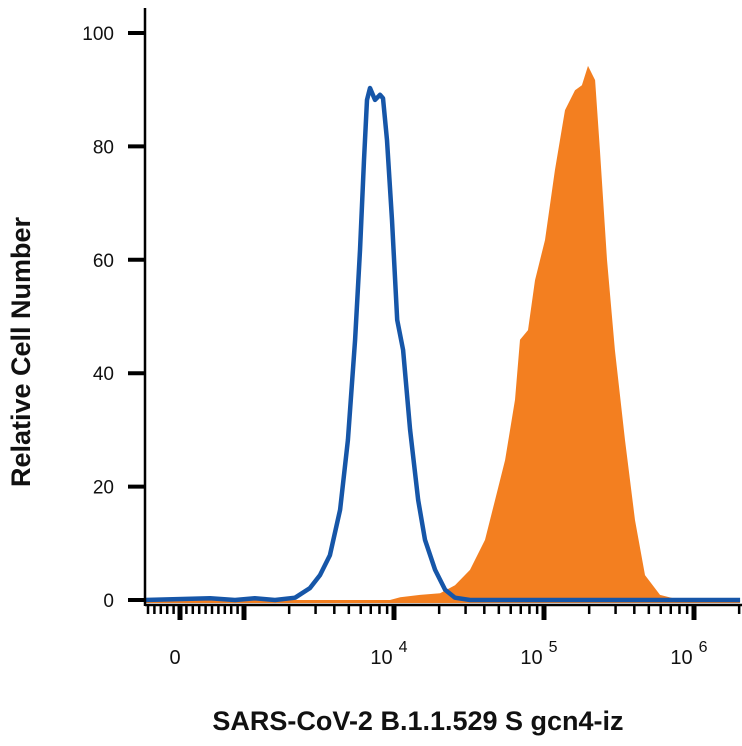  Describe the element at coordinates (553, 647) in the screenshot. I see `x-tick-exponent: 5` at that location.